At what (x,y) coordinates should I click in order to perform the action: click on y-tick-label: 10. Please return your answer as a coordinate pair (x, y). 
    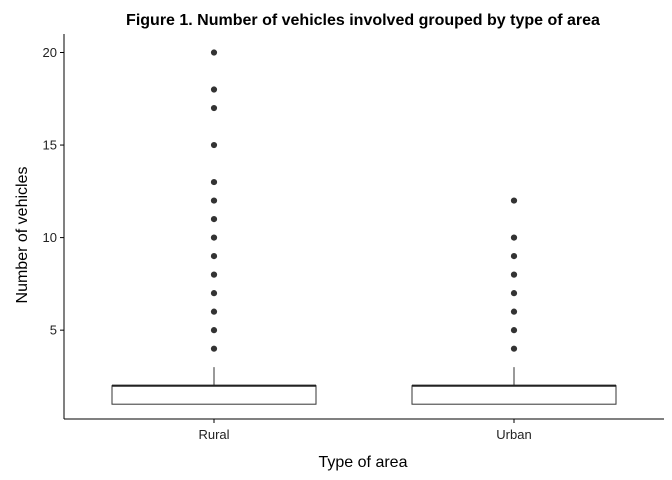
    Looking at the image, I should click on (50, 237).